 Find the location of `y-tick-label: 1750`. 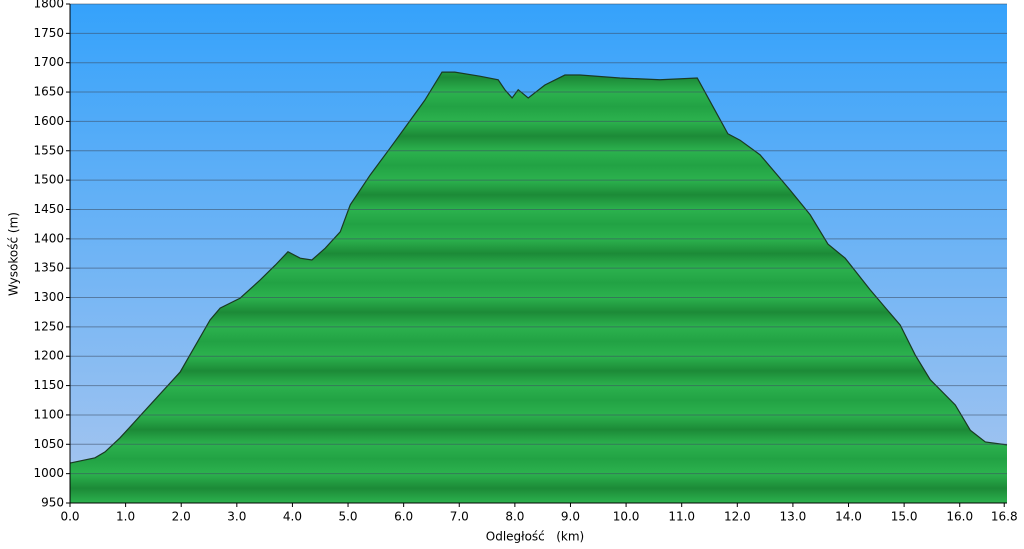

y-tick-label: 1750 is located at coordinates (48, 33).